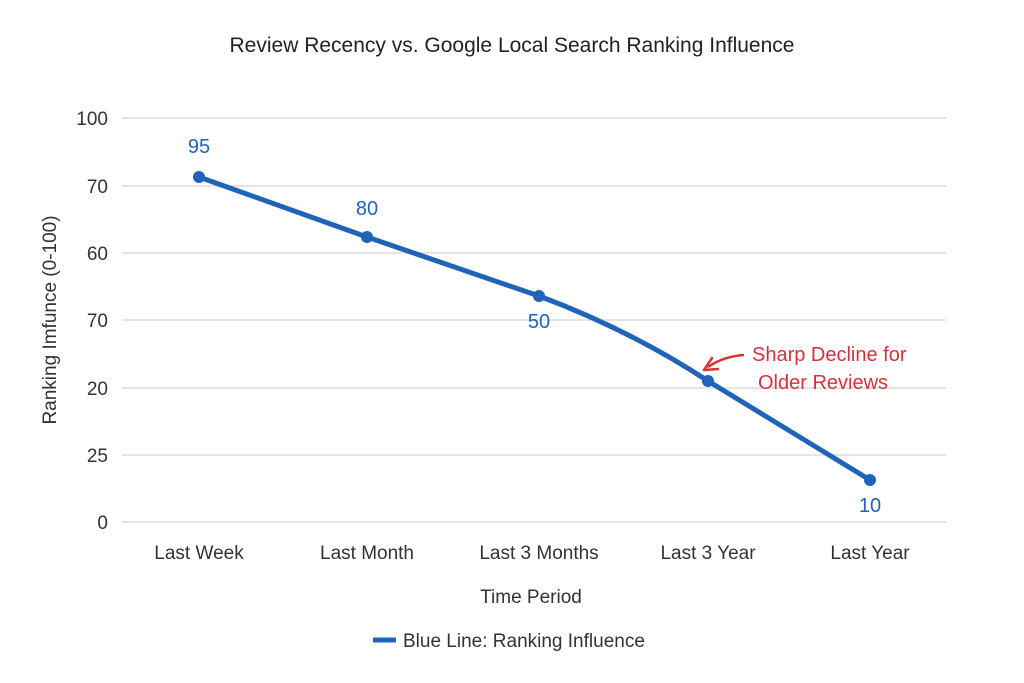 The width and height of the screenshot is (1024, 683). What do you see at coordinates (870, 506) in the screenshot?
I see `data-label: 10` at bounding box center [870, 506].